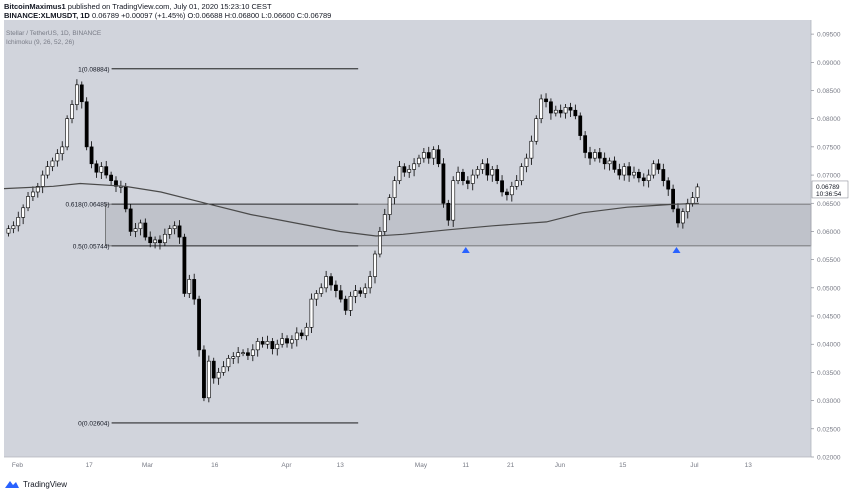 Image resolution: width=850 pixels, height=493 pixels. Describe the element at coordinates (88, 205) in the screenshot. I see `fib-level-label: 0.618(0.06485)` at that location.